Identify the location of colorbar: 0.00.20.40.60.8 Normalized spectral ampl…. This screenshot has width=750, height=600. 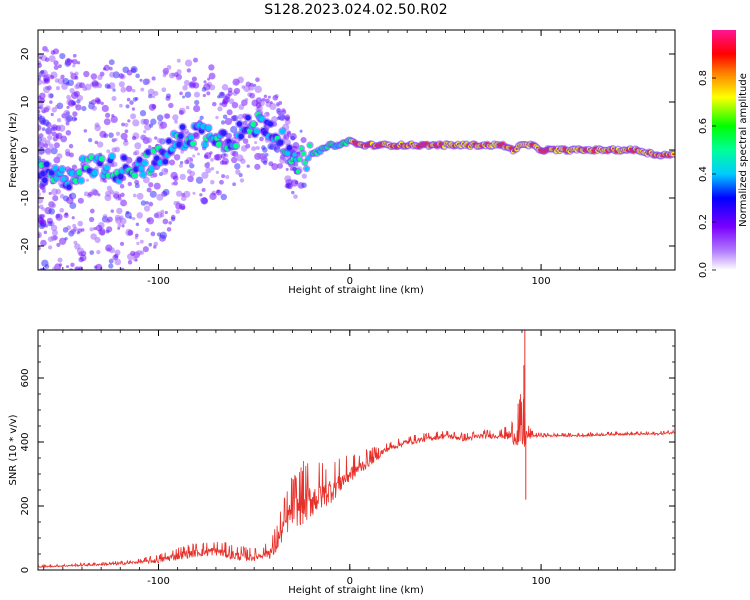
(723, 154).